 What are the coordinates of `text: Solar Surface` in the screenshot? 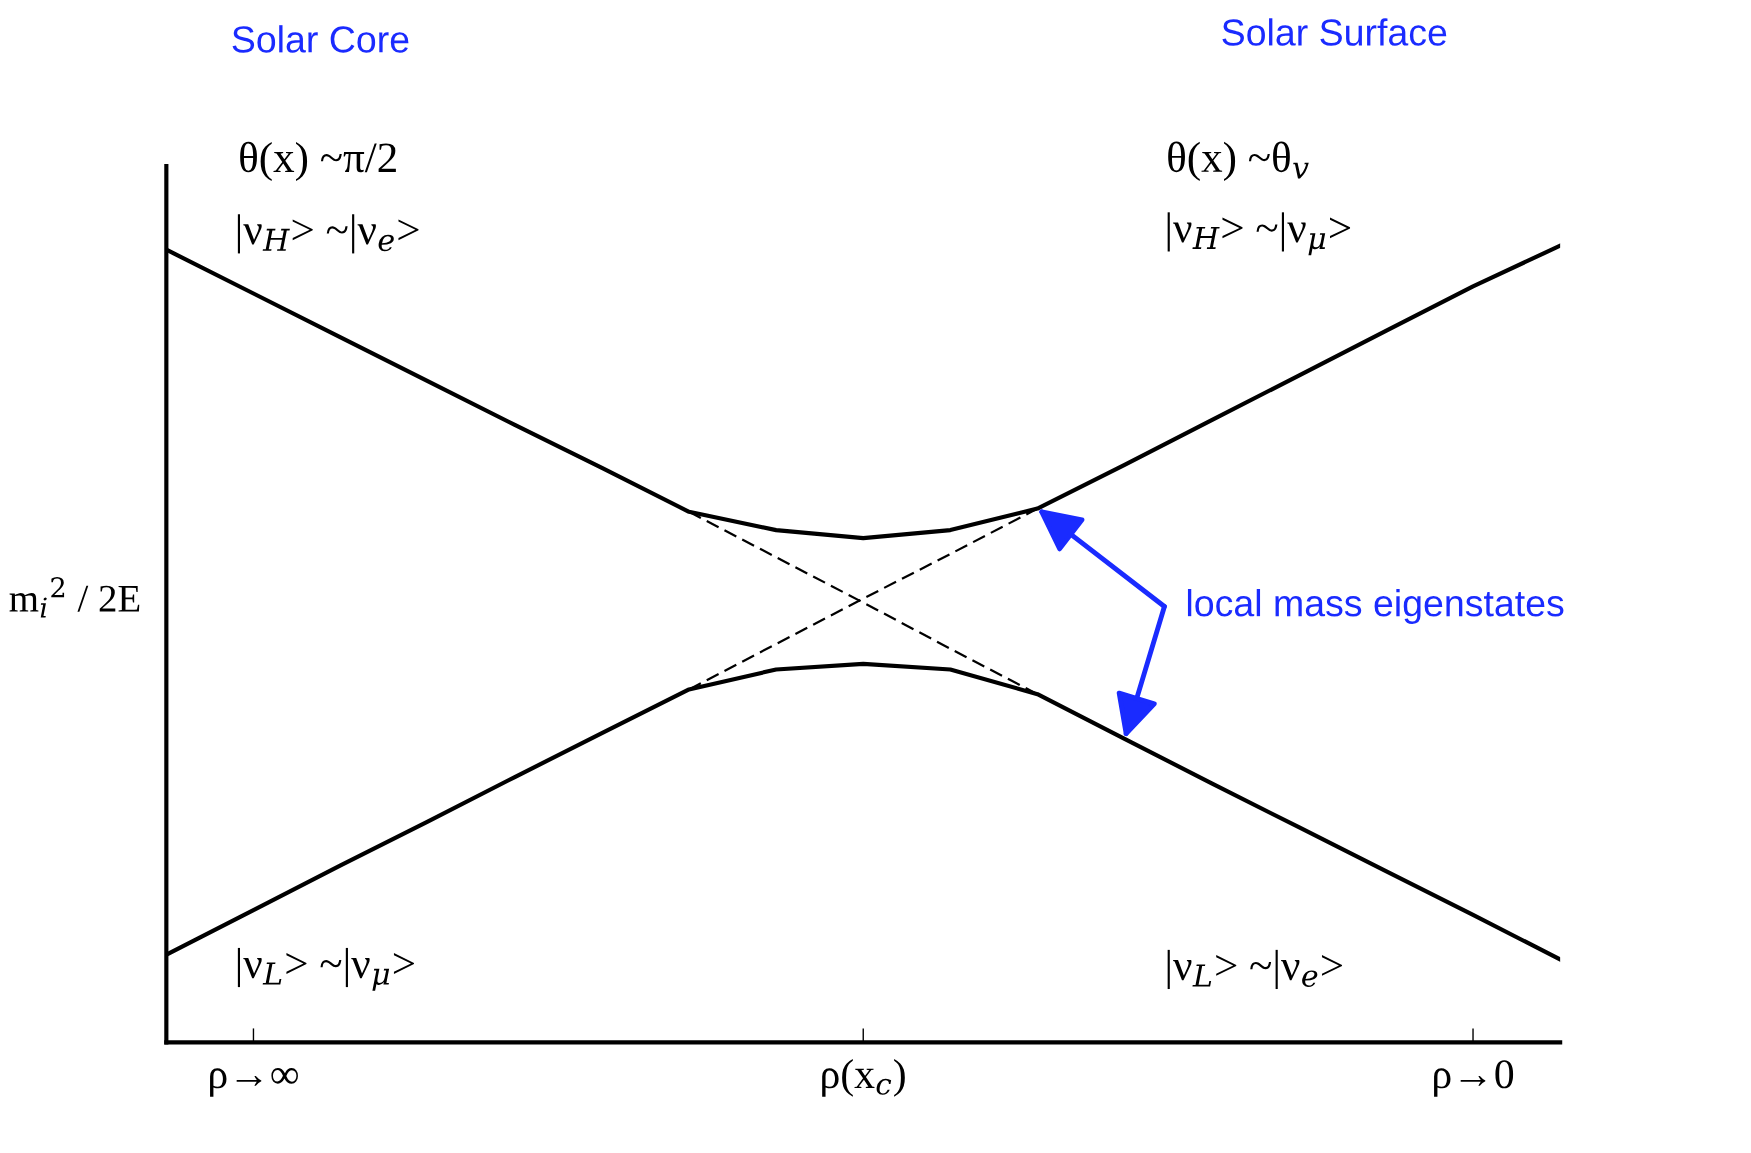 It's located at (1334, 32).